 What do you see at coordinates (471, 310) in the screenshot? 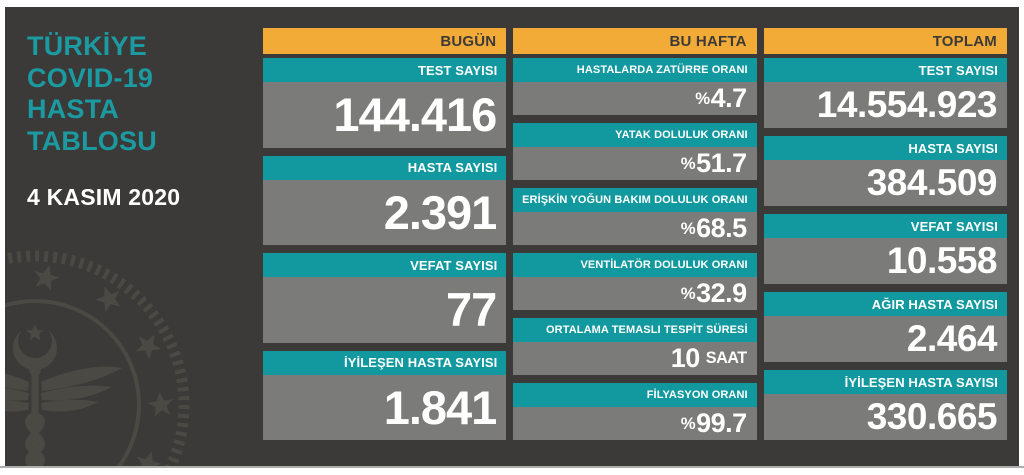
I see `value-text: 77` at bounding box center [471, 310].